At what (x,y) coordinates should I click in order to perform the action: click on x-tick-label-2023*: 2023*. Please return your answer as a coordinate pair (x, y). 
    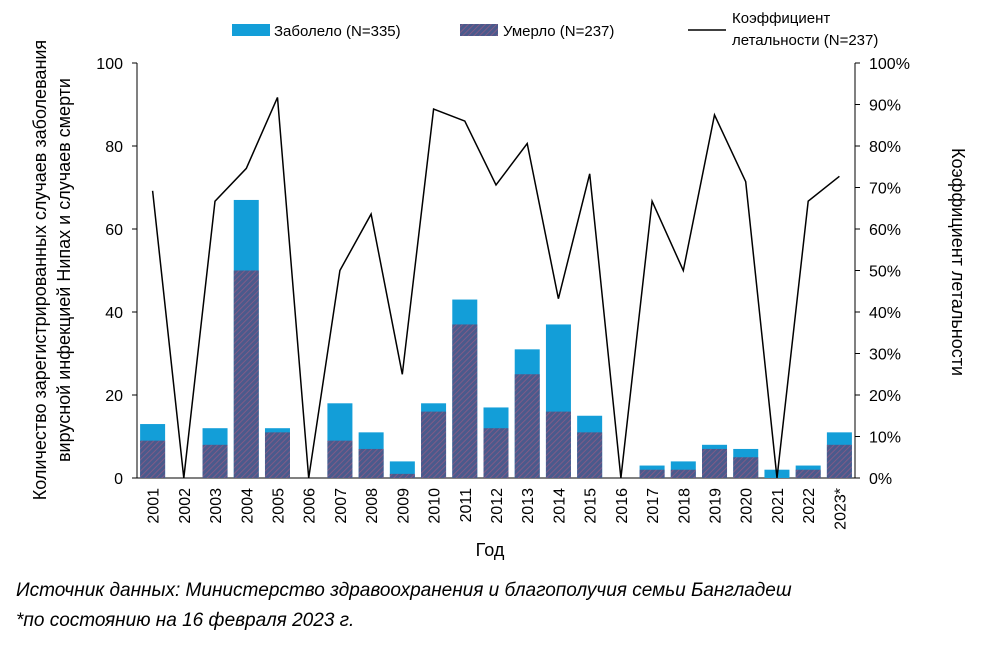
    Looking at the image, I should click on (840, 509).